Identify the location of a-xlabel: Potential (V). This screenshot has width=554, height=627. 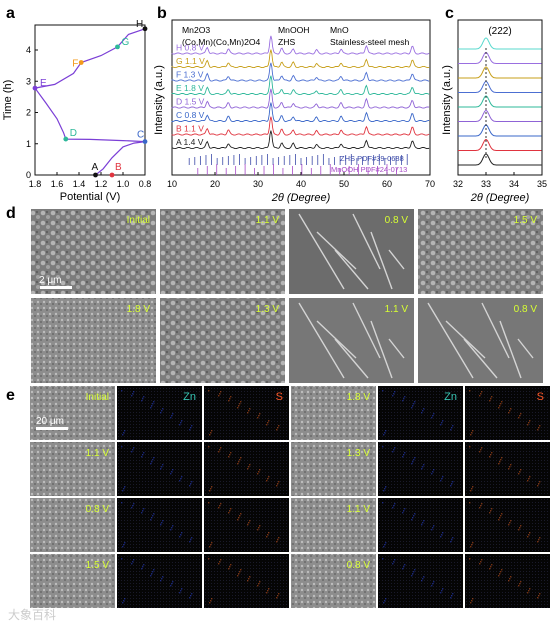
(90, 197).